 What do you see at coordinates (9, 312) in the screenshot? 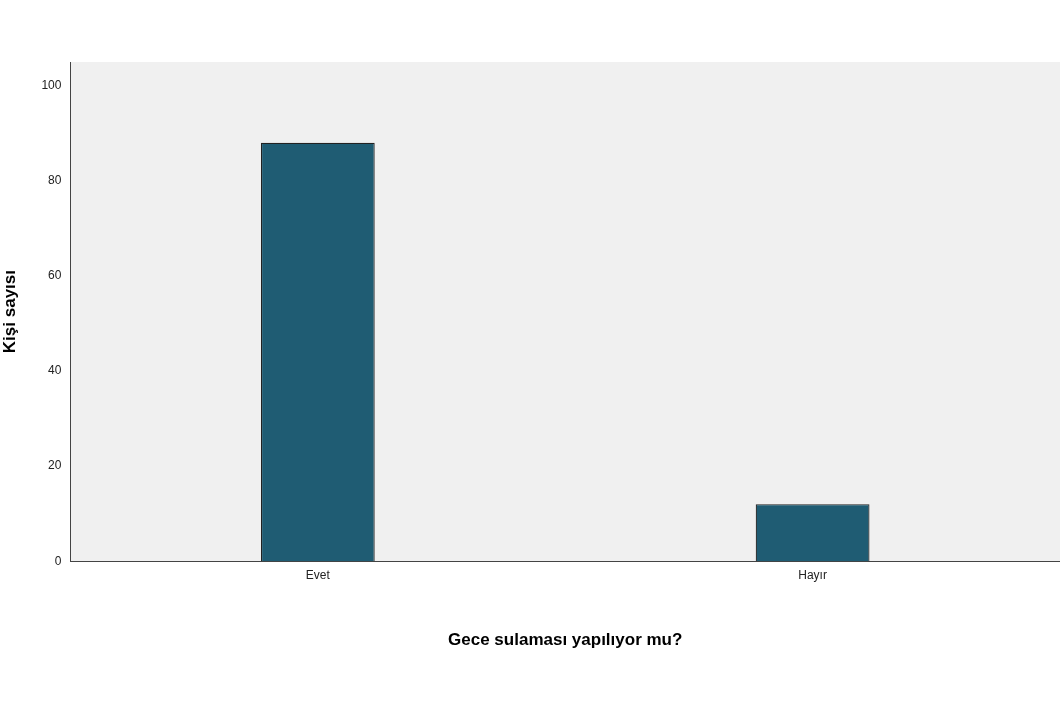
I see `y-axis-title: Kişi sayısı` at bounding box center [9, 312].